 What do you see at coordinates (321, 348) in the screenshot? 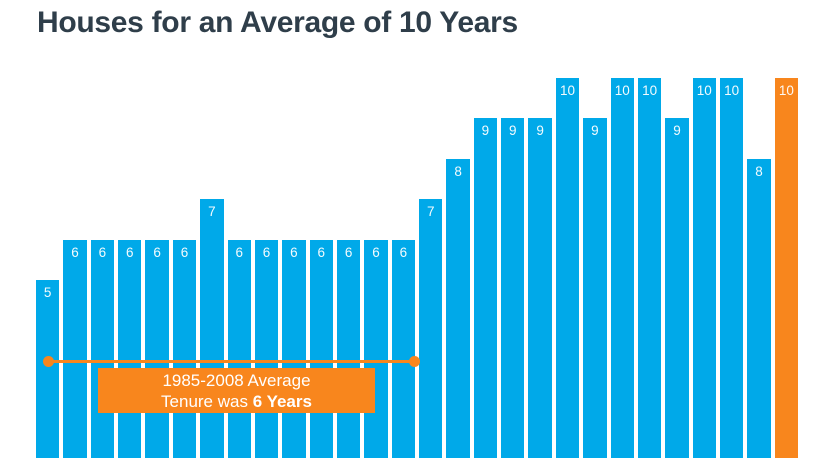
I see `bar-11: 6` at bounding box center [321, 348].